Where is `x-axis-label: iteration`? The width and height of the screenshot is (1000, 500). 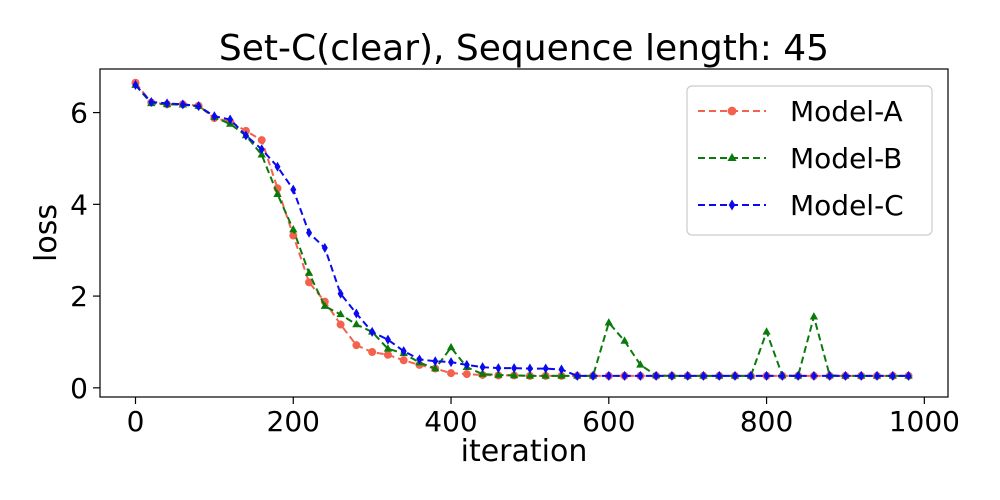 x-axis-label: iteration is located at coordinates (524, 451).